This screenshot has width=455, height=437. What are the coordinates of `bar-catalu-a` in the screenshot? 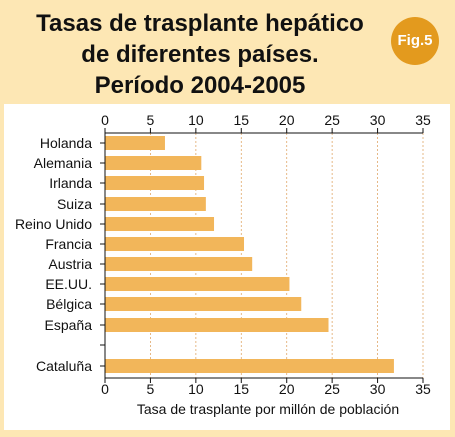 It's located at (249, 366).